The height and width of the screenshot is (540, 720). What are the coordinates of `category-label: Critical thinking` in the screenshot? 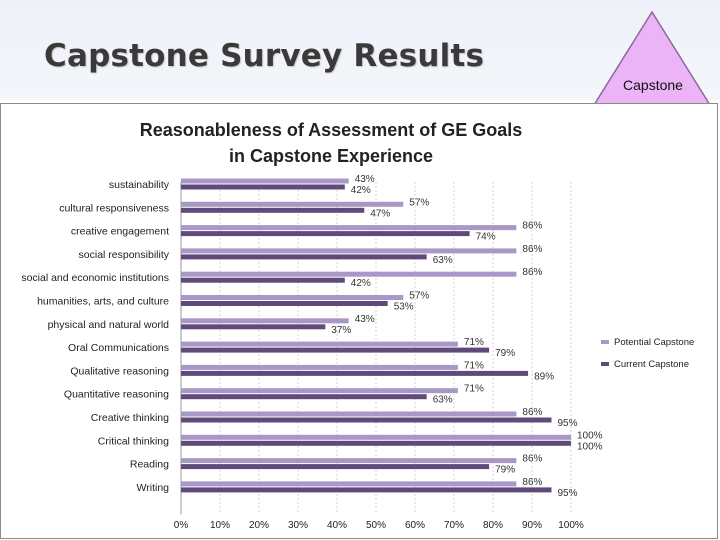 It's located at (133, 441).